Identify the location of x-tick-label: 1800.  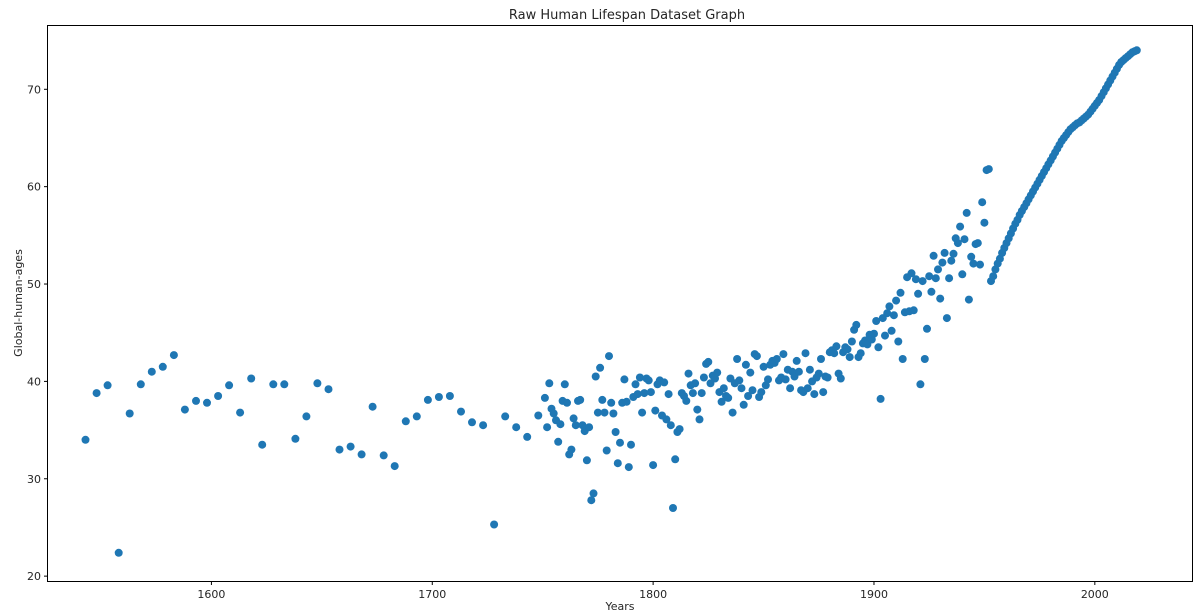
(653, 594).